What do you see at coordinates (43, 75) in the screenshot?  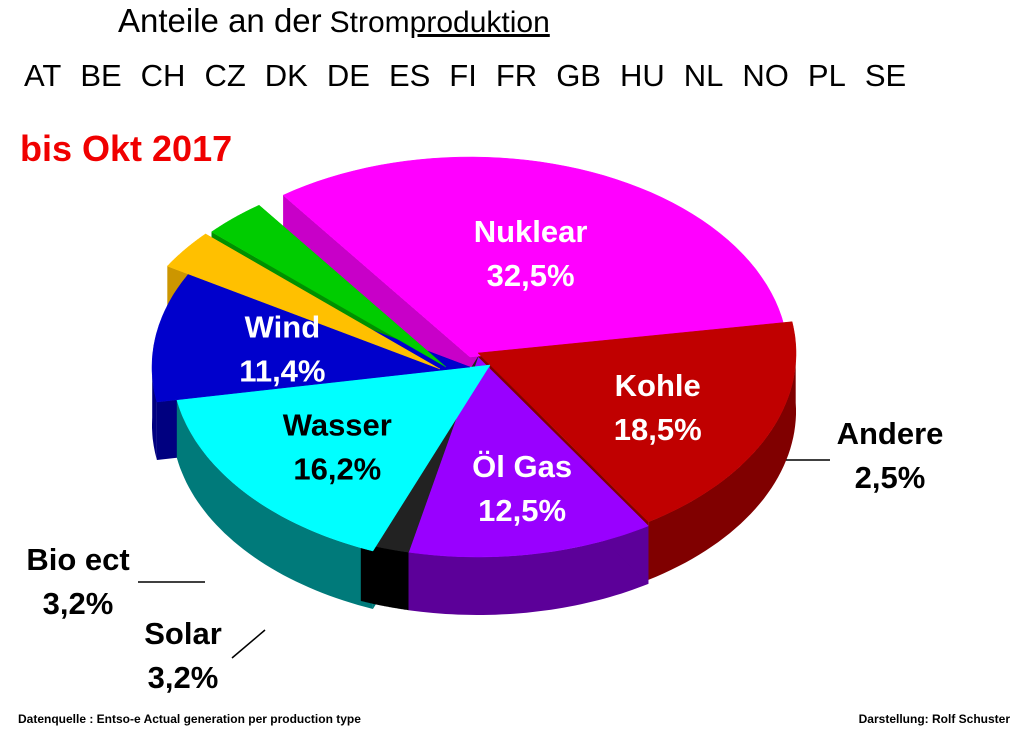 I see `country-code: AT` at bounding box center [43, 75].